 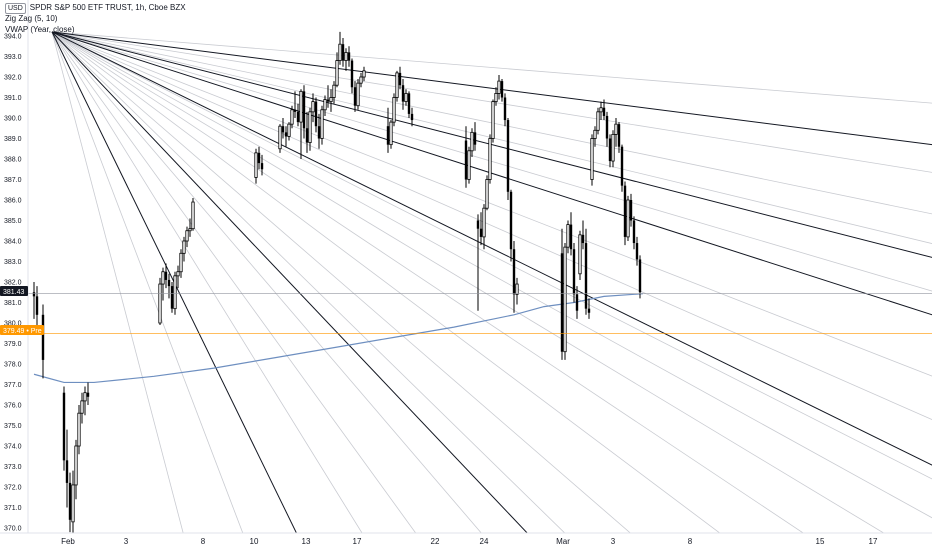 I want to click on x-tick-label: 24, so click(x=484, y=541).